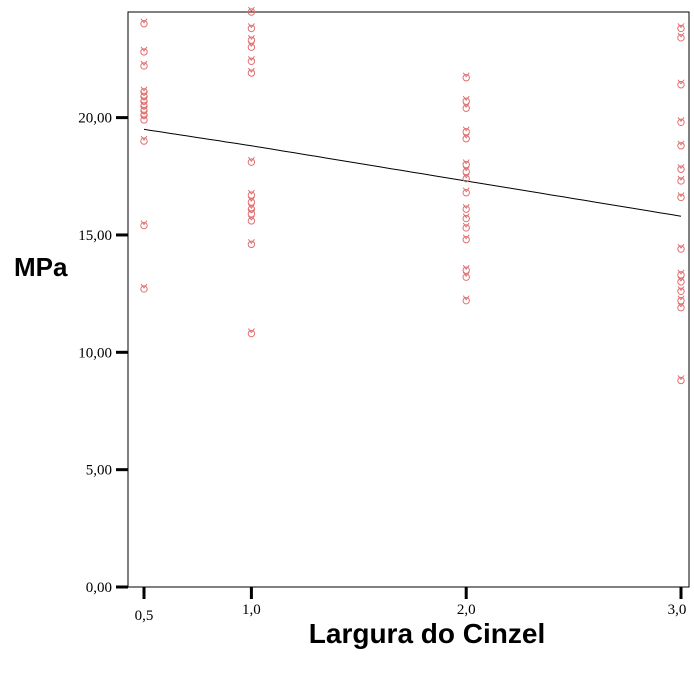 The image size is (694, 684). What do you see at coordinates (95, 236) in the screenshot?
I see `y-tick-label: 15,00` at bounding box center [95, 236].